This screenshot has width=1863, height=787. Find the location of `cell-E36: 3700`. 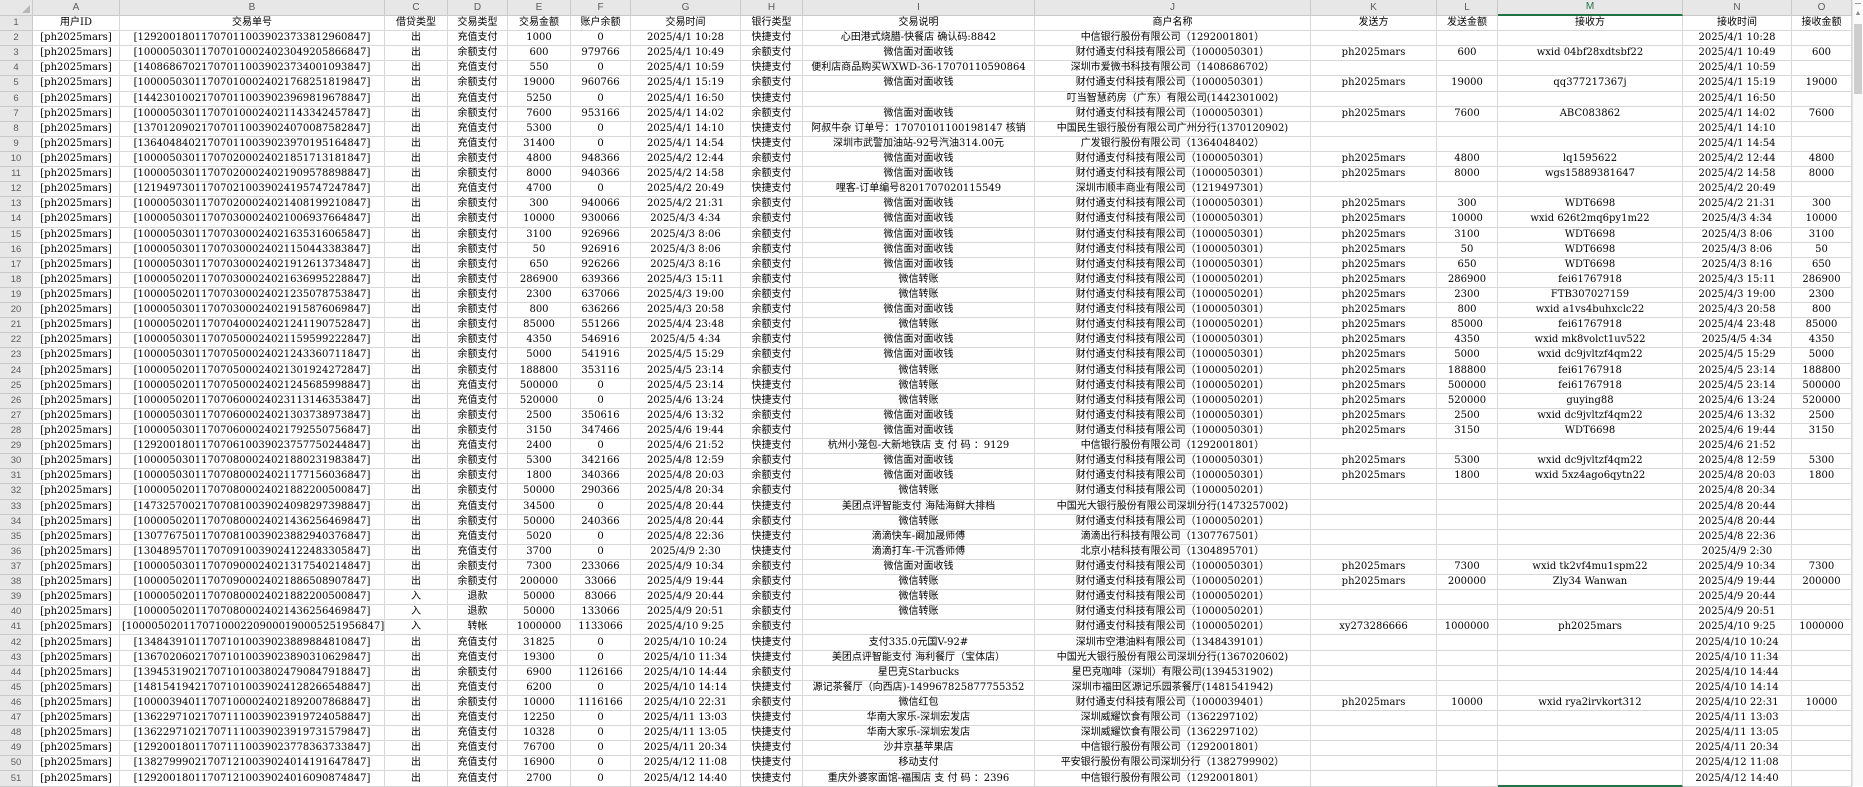

cell-E36: 3700 is located at coordinates (539, 552).